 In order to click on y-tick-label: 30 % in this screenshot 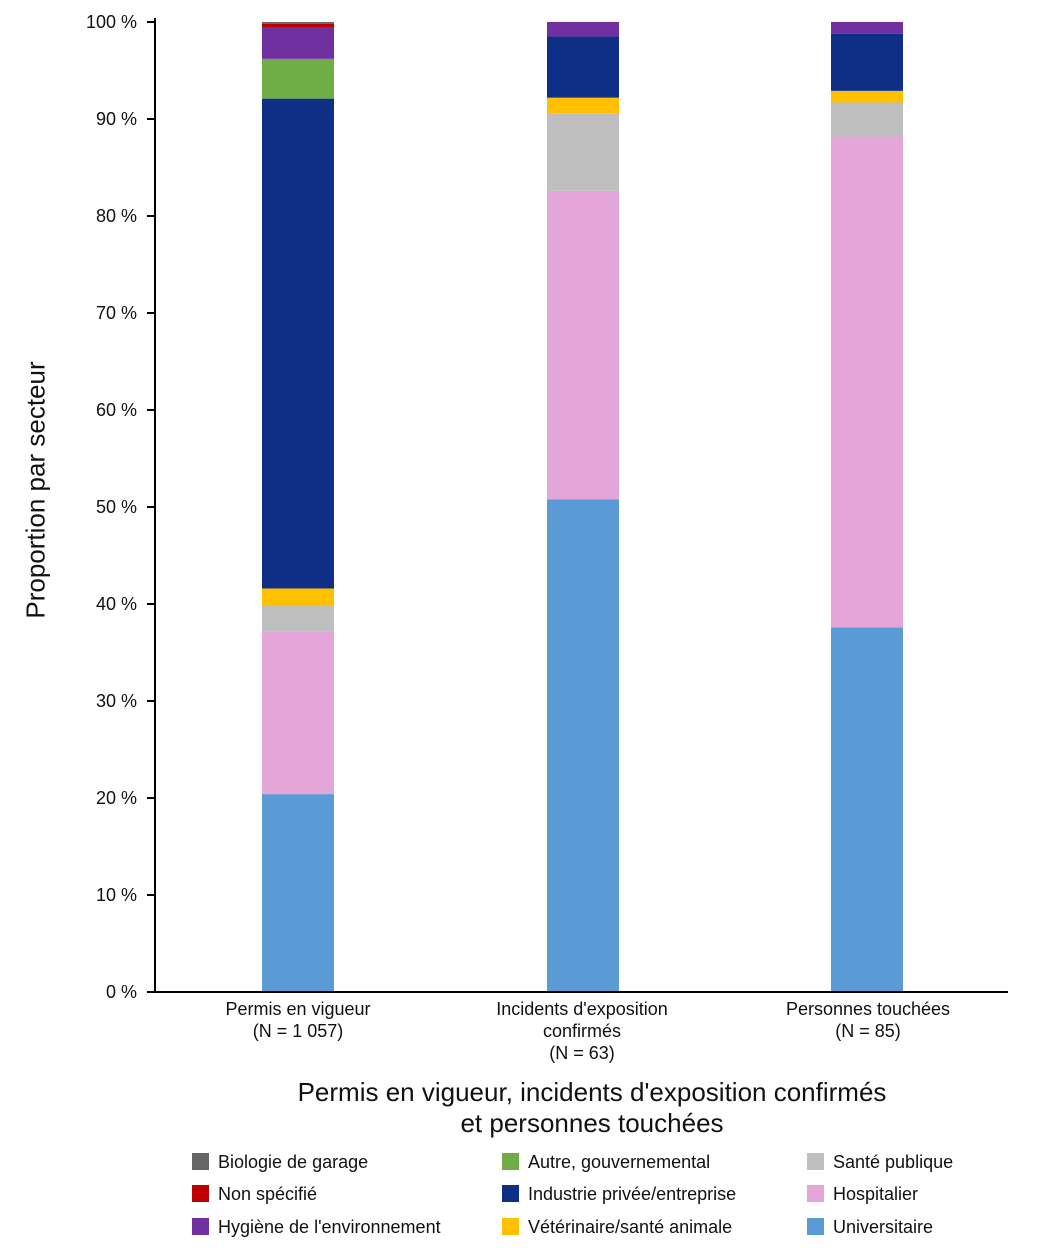, I will do `click(116, 701)`.